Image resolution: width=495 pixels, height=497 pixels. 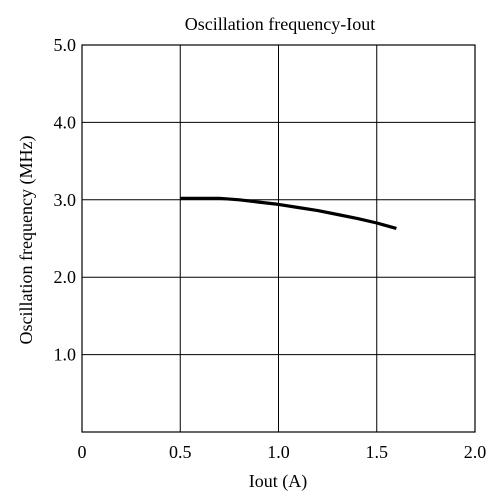 I want to click on y-tick-label: 1.0, so click(x=65, y=355).